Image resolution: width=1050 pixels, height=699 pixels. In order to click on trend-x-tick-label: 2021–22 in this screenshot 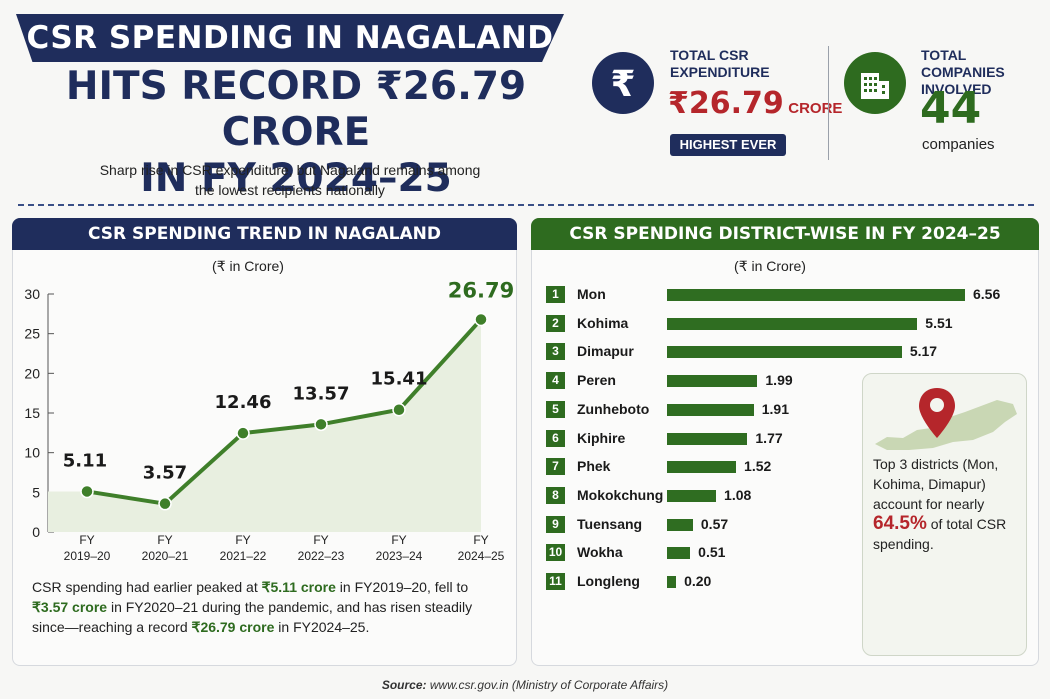, I will do `click(243, 556)`.